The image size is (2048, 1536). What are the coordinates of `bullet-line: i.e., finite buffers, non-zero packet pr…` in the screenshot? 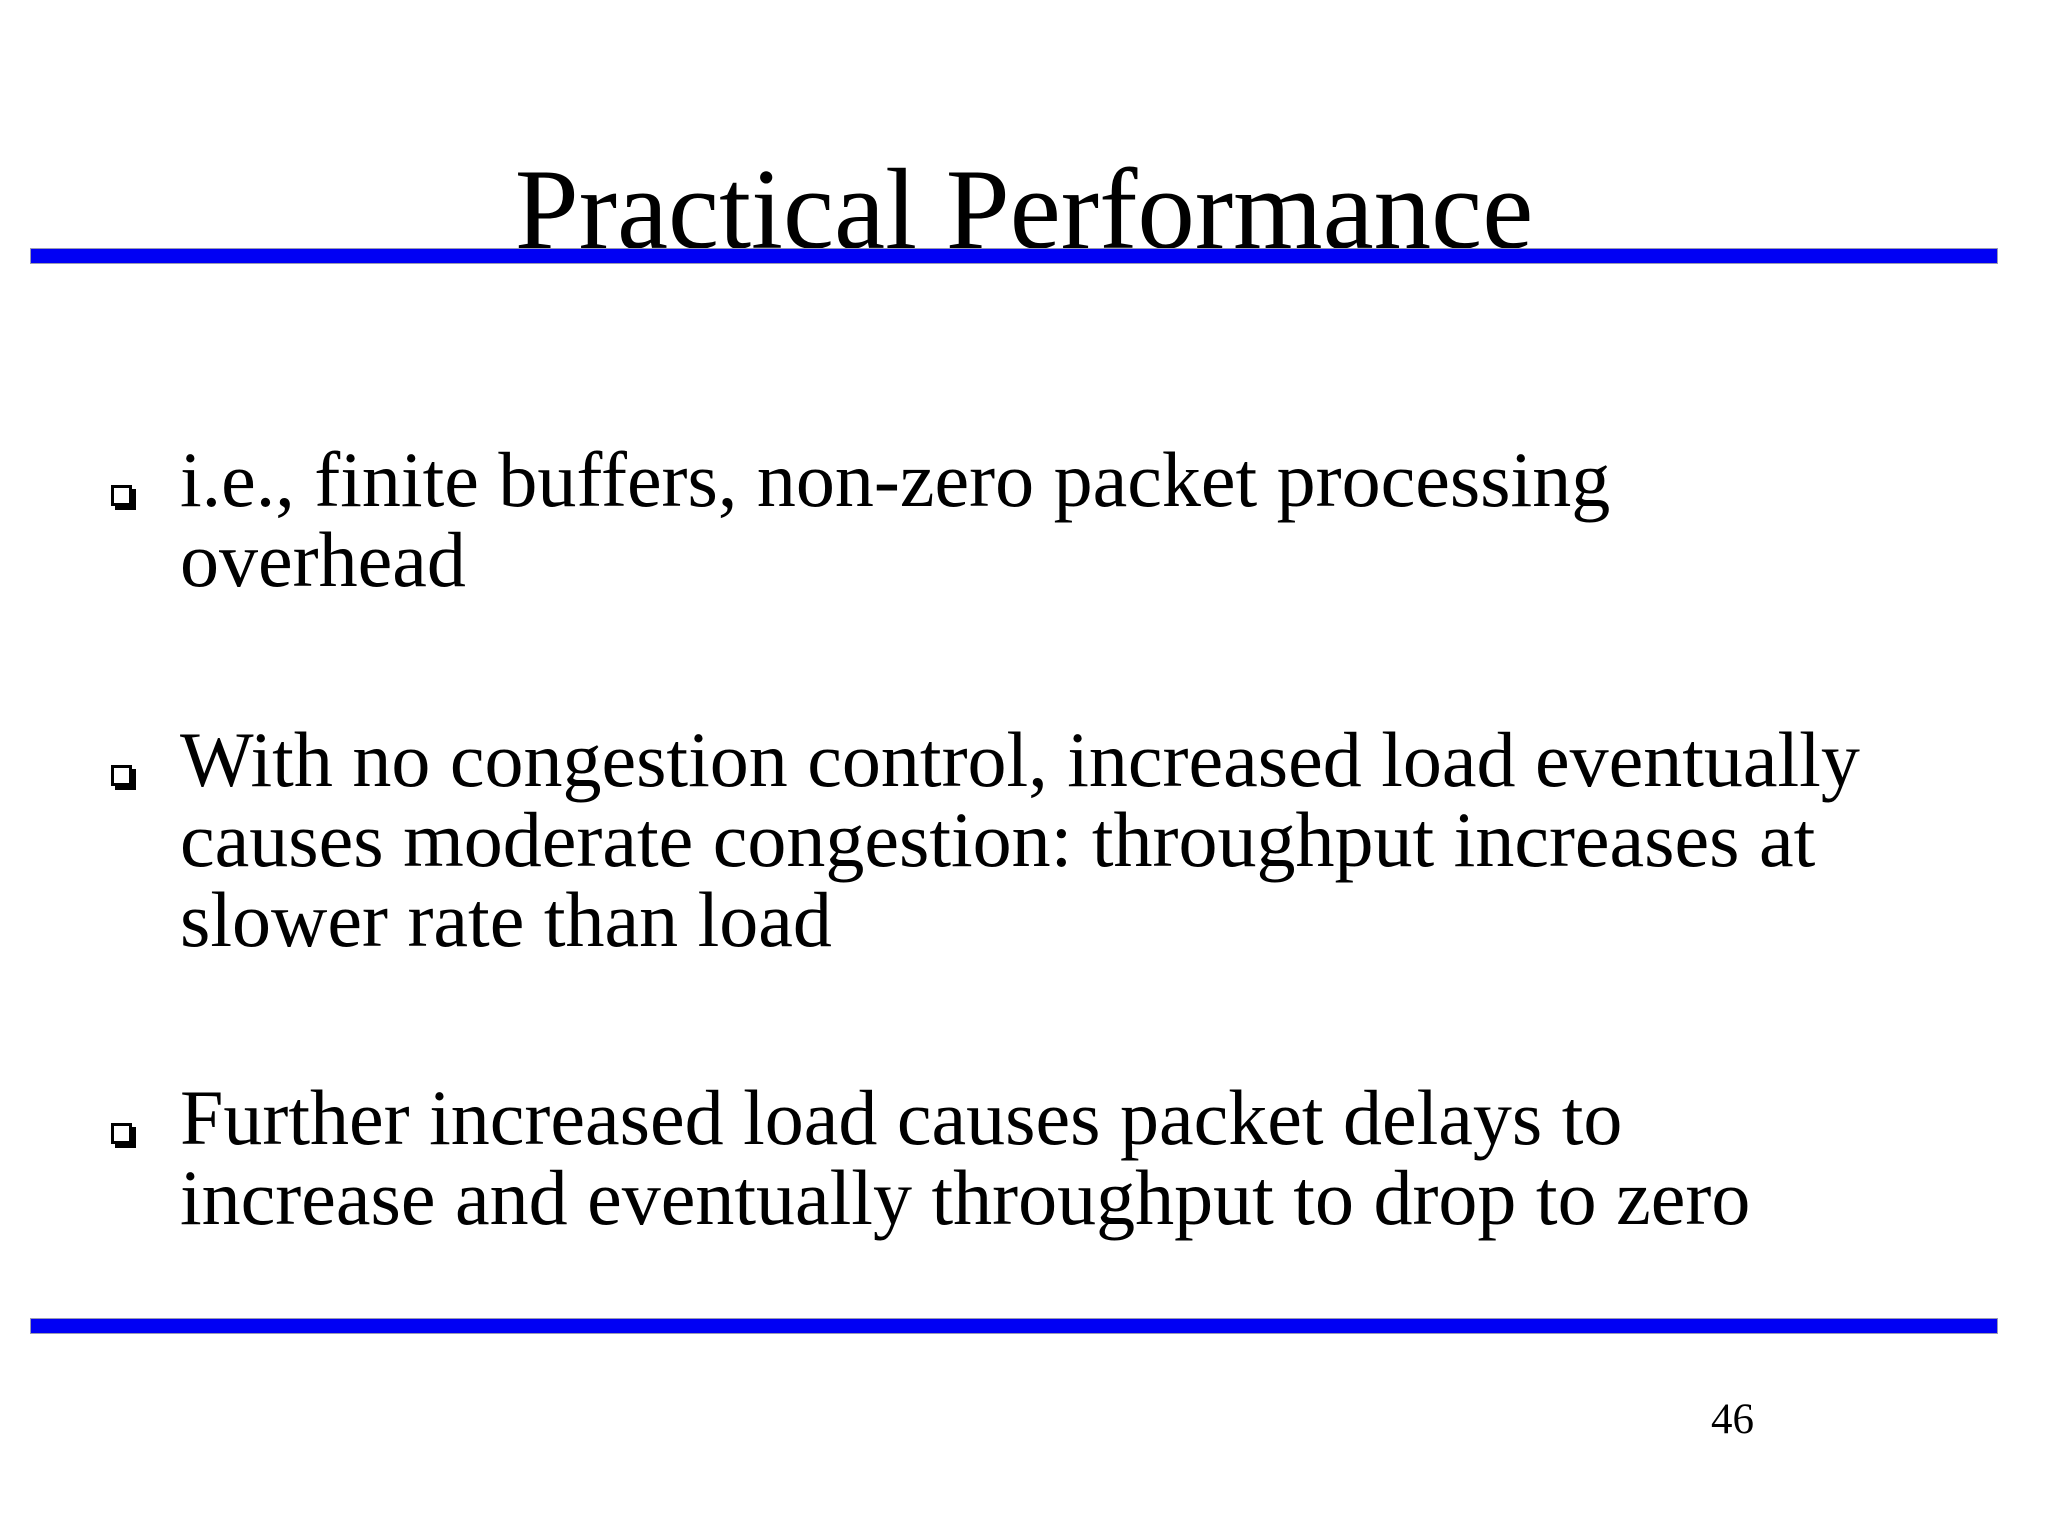 It's located at (895, 479).